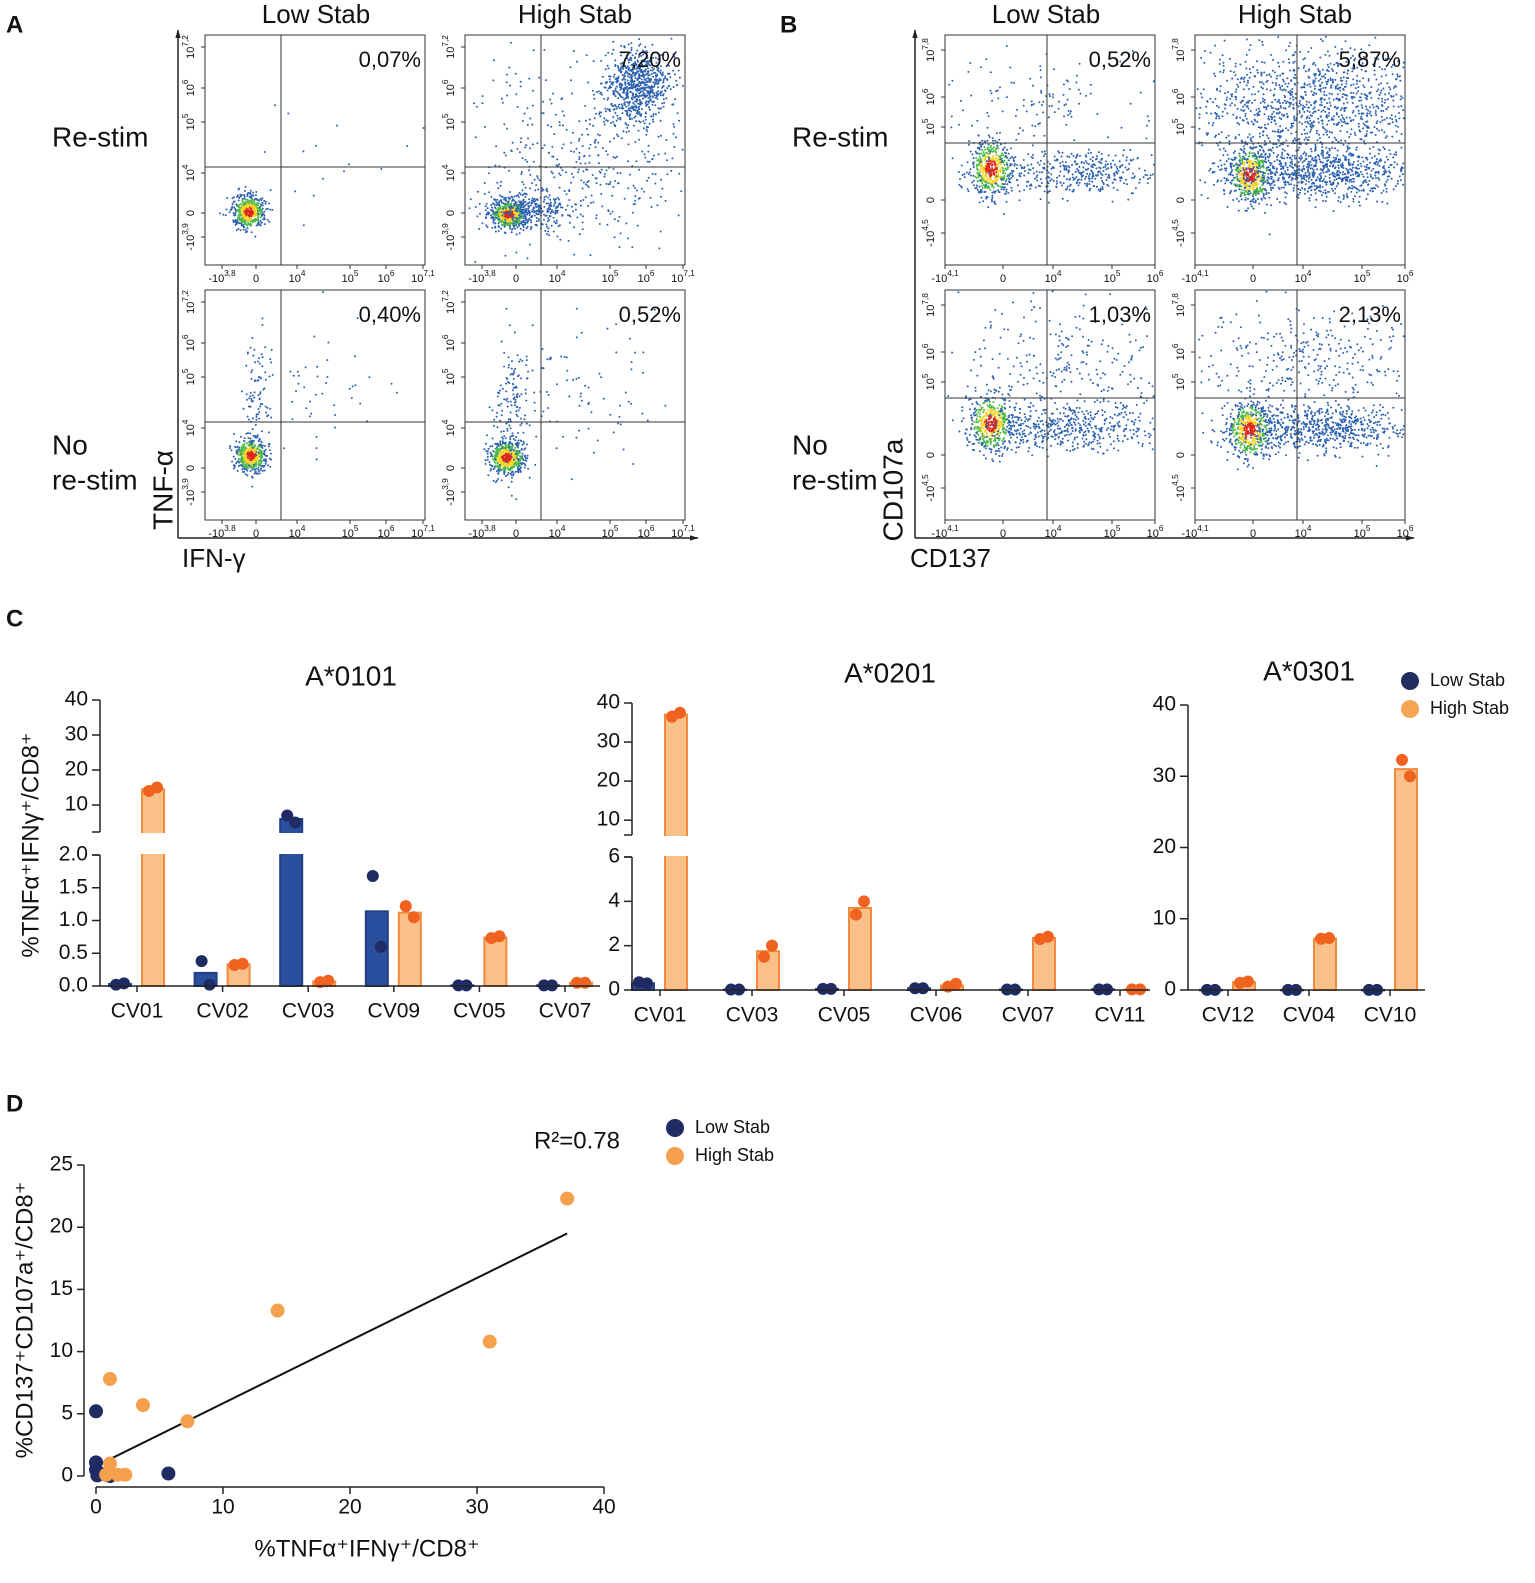 This screenshot has height=1583, width=1535. What do you see at coordinates (191, 213) in the screenshot?
I see `y-tick-label: 0` at bounding box center [191, 213].